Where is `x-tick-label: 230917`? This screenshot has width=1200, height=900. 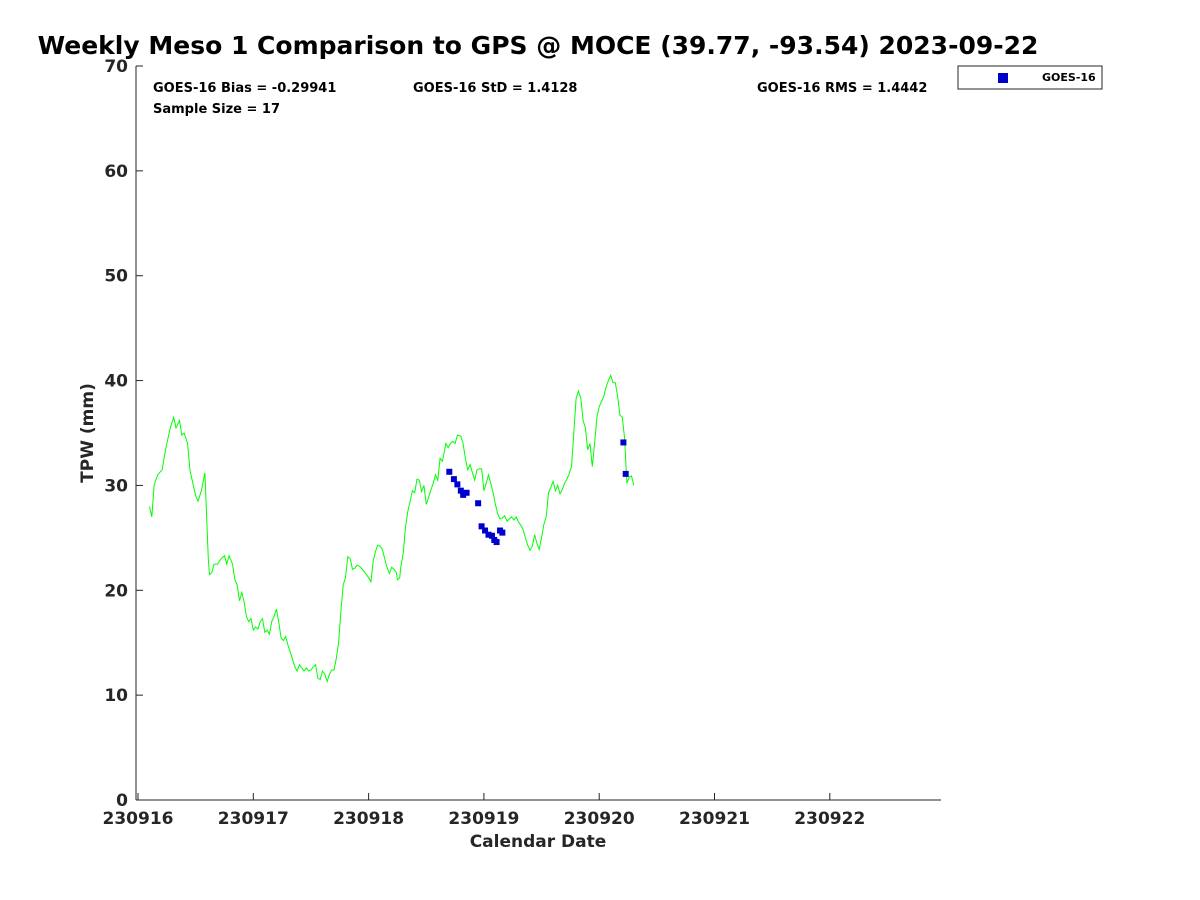 x-tick-label: 230917 is located at coordinates (253, 819).